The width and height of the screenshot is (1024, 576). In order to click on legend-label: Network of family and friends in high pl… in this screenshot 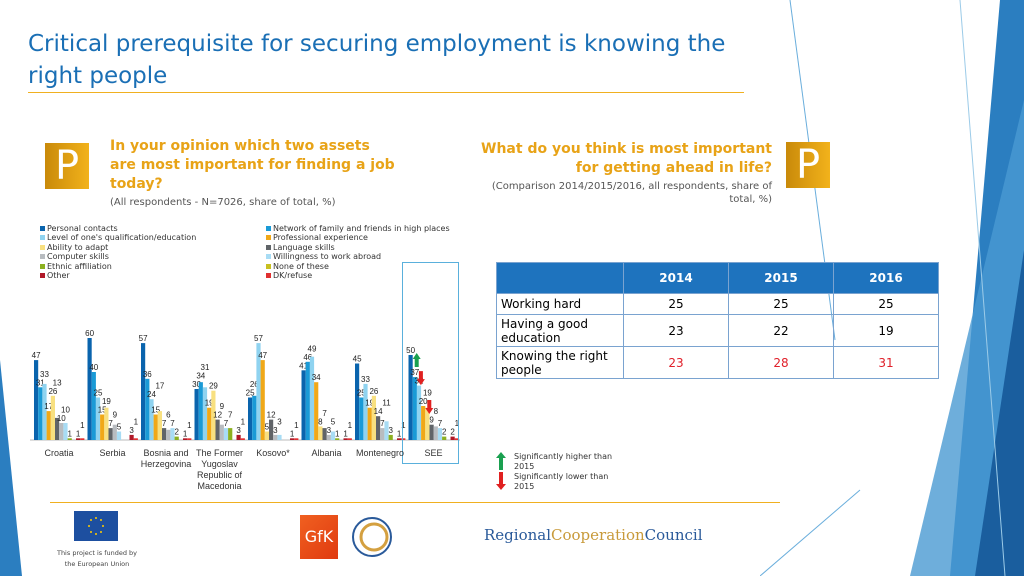, I will do `click(361, 228)`.